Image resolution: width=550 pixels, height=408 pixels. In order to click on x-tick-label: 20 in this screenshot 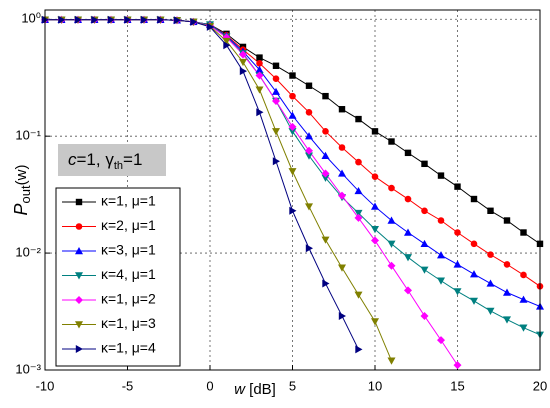, I will do `click(540, 385)`.